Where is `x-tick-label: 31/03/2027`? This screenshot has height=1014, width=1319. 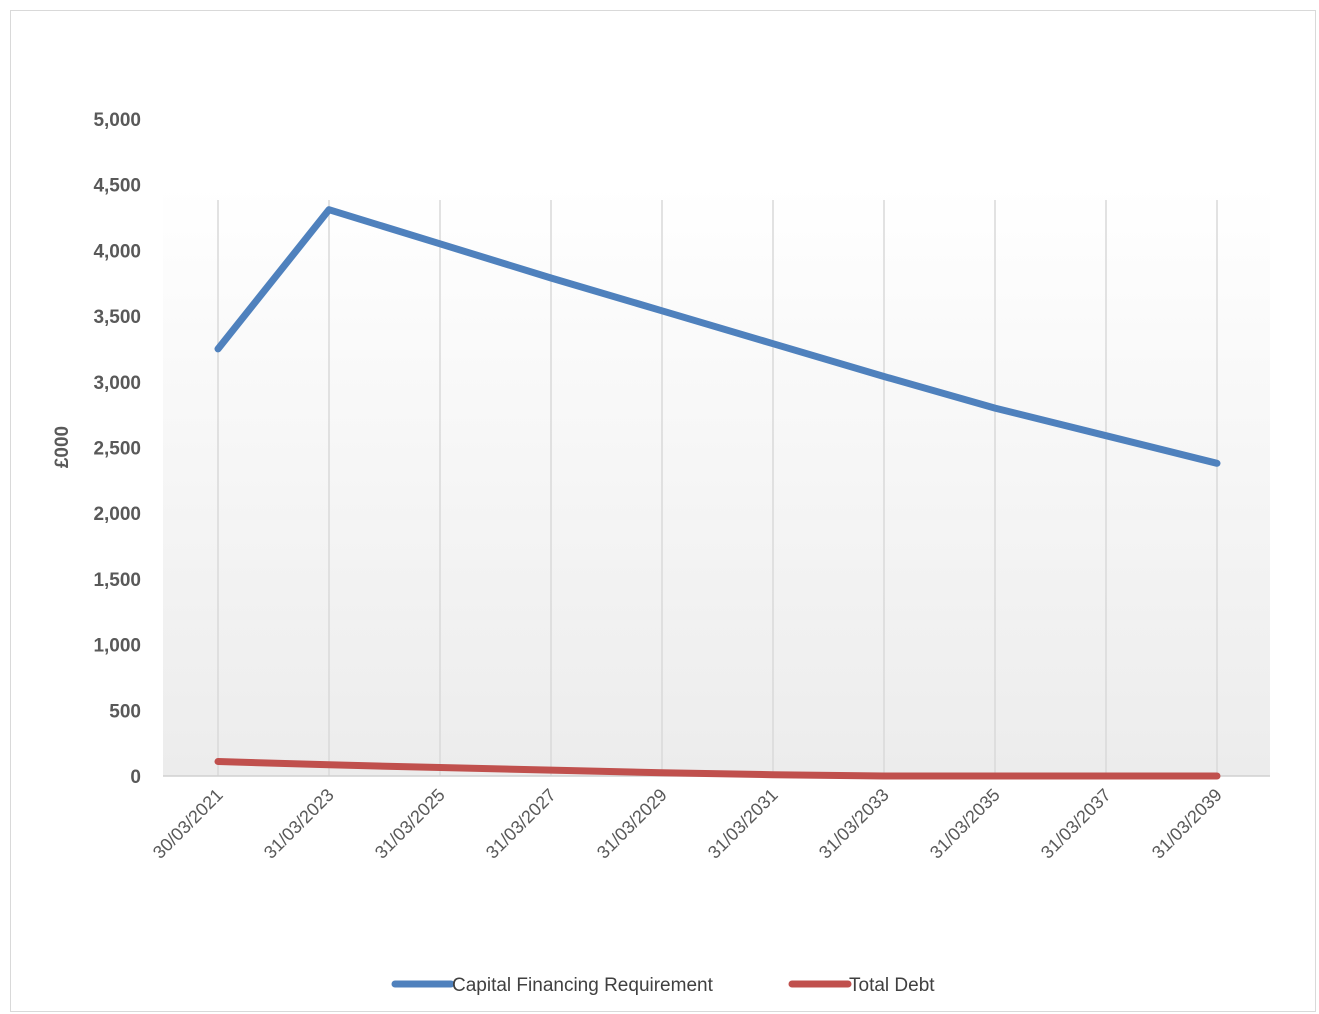
x-tick-label: 31/03/2027 is located at coordinates (521, 824).